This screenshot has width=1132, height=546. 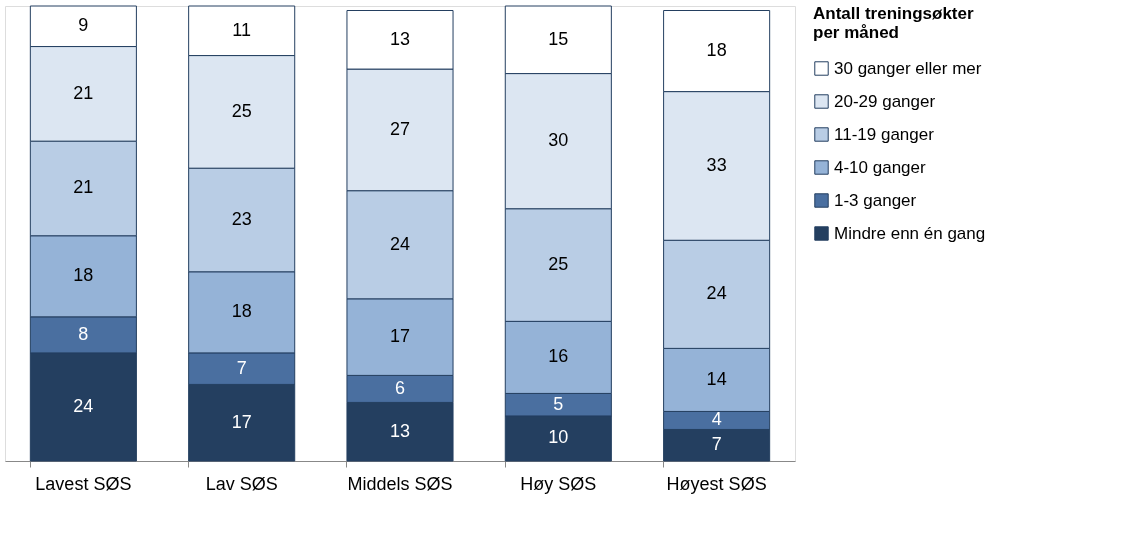 What do you see at coordinates (880, 167) in the screenshot?
I see `legend-label: 4-10 ganger` at bounding box center [880, 167].